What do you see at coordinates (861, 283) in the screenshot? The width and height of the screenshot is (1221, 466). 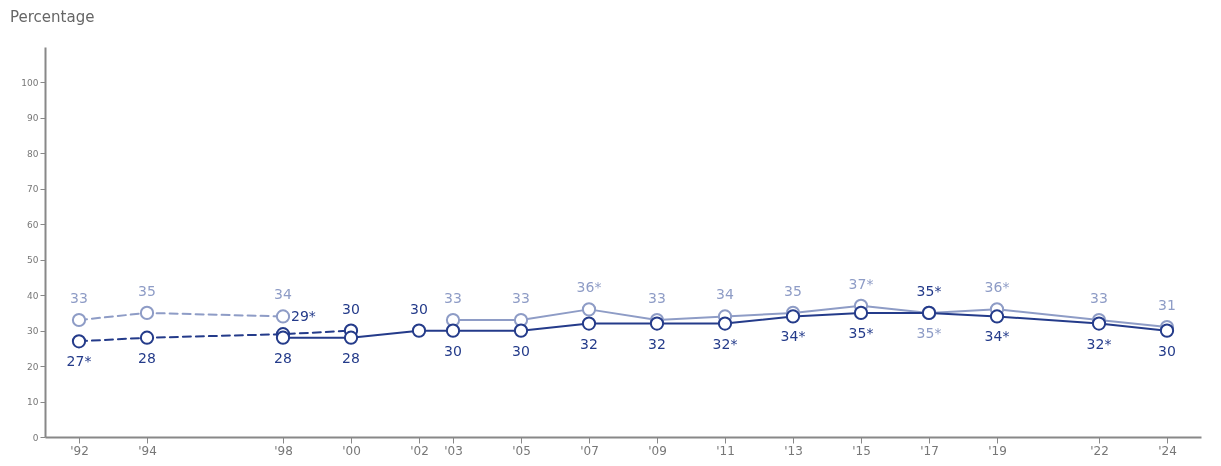 I see `data-label: 37*` at bounding box center [861, 283].